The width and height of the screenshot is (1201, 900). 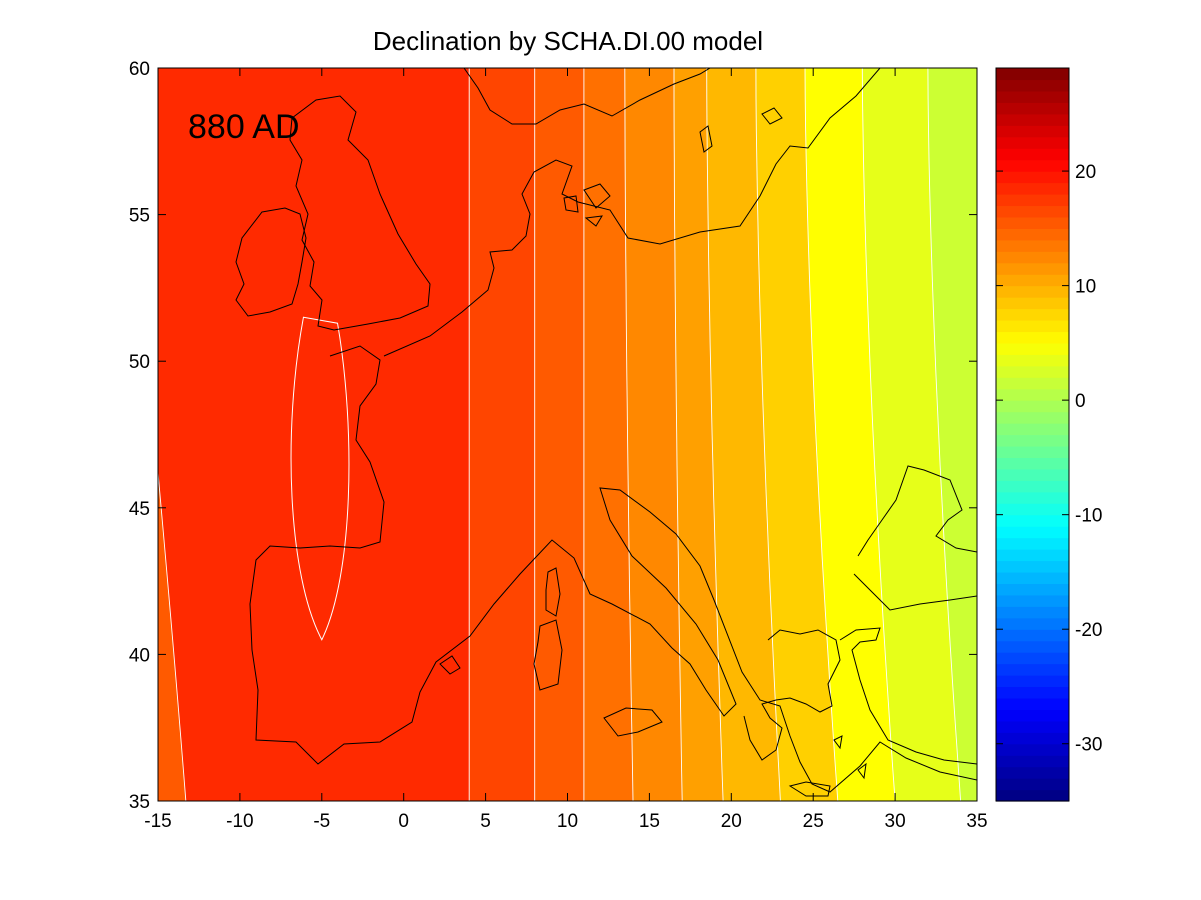 I want to click on coastline-corsica, so click(x=553, y=592).